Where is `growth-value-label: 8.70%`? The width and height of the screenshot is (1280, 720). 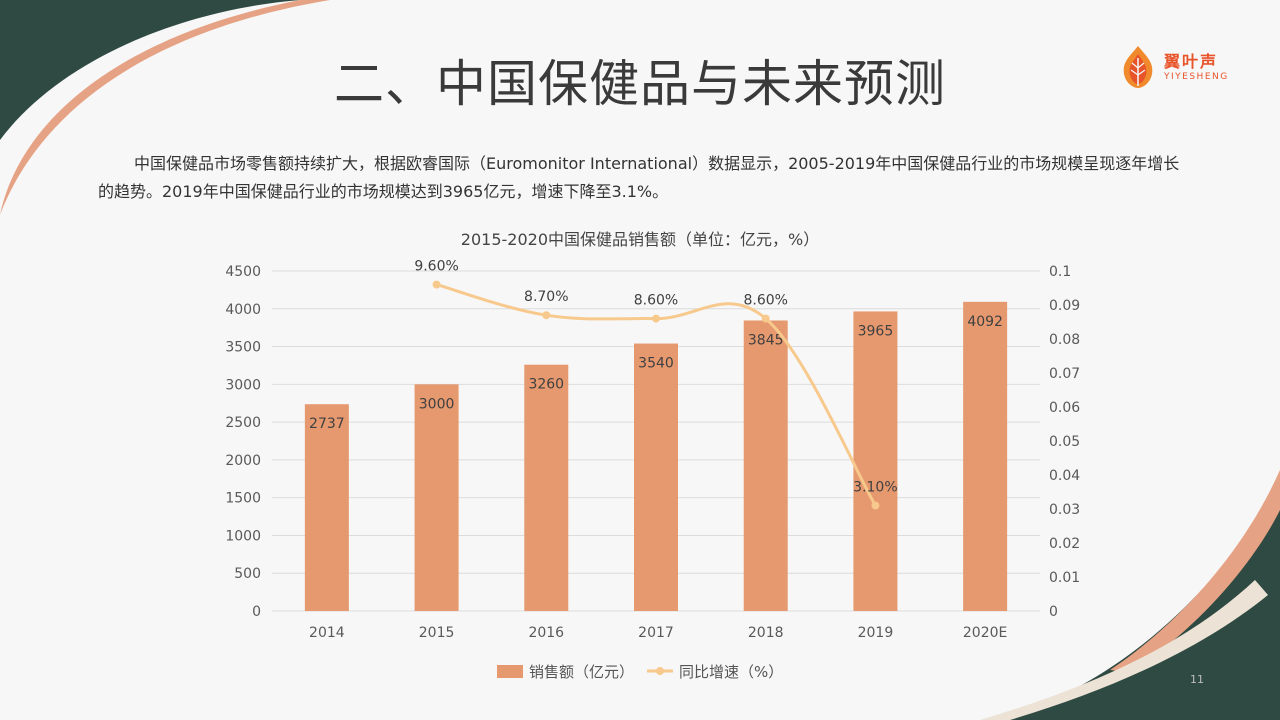
growth-value-label: 8.70% is located at coordinates (546, 297).